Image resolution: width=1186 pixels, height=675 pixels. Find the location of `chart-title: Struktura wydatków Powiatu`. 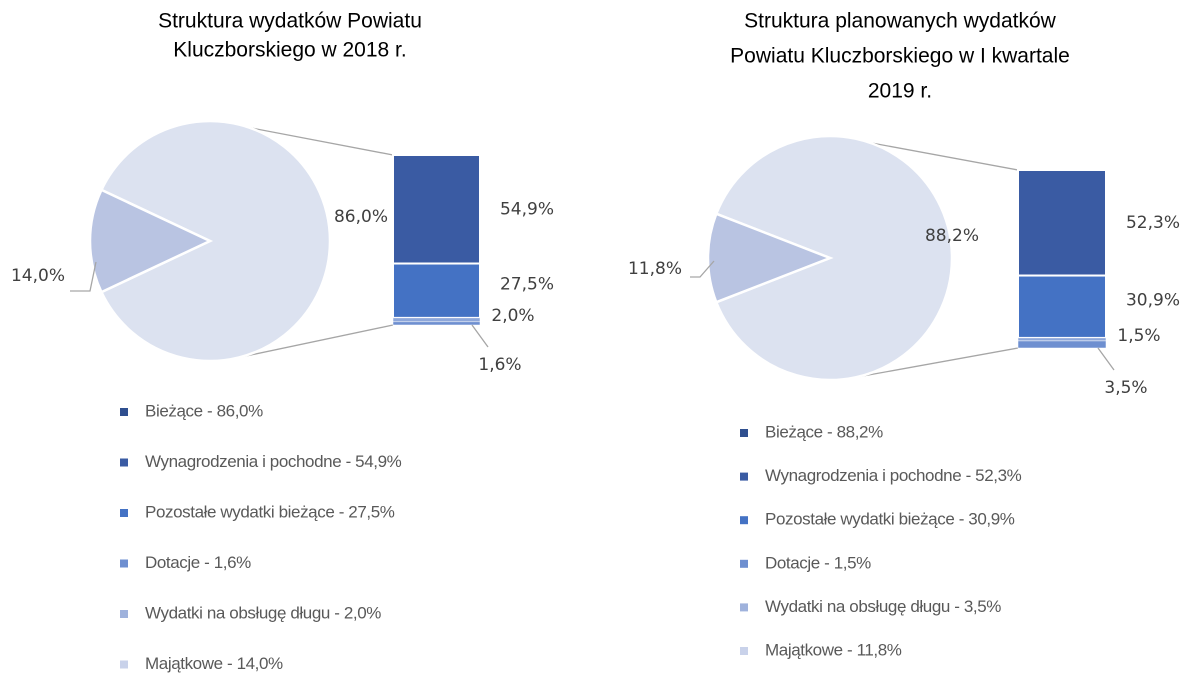

chart-title: Struktura wydatków Powiatu is located at coordinates (290, 21).